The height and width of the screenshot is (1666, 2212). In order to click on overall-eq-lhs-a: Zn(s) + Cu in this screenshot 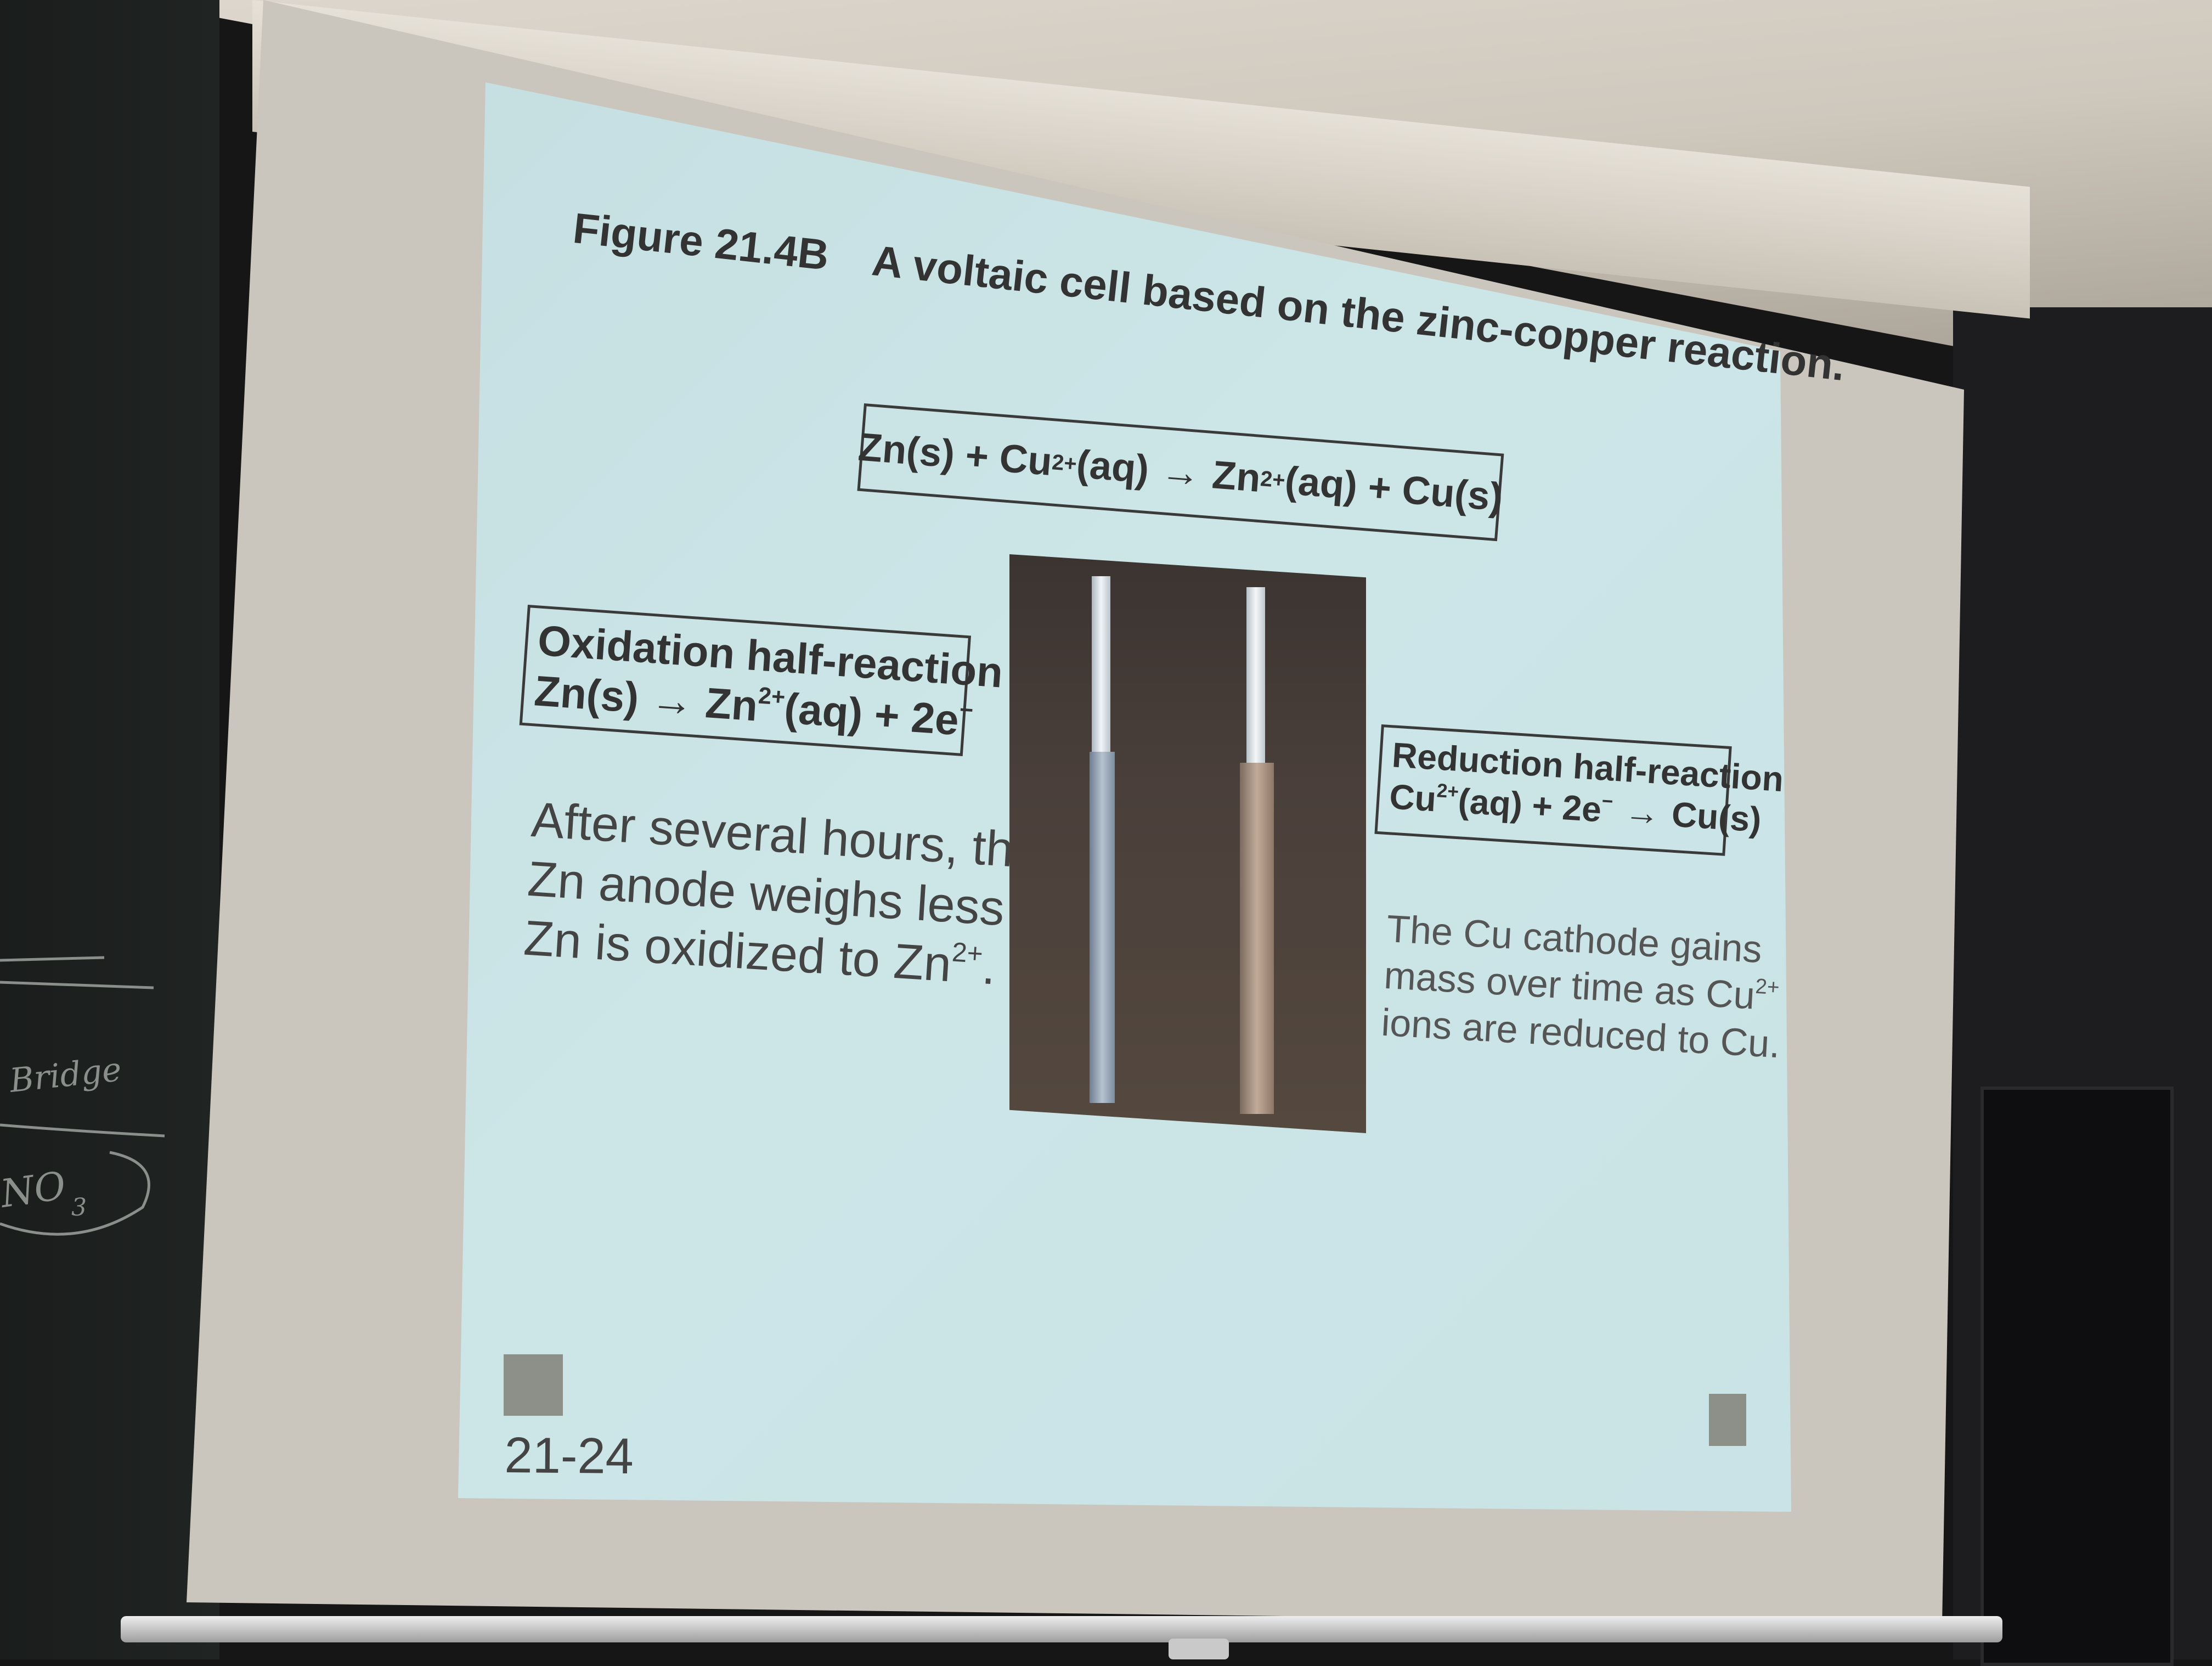, I will do `click(955, 455)`.